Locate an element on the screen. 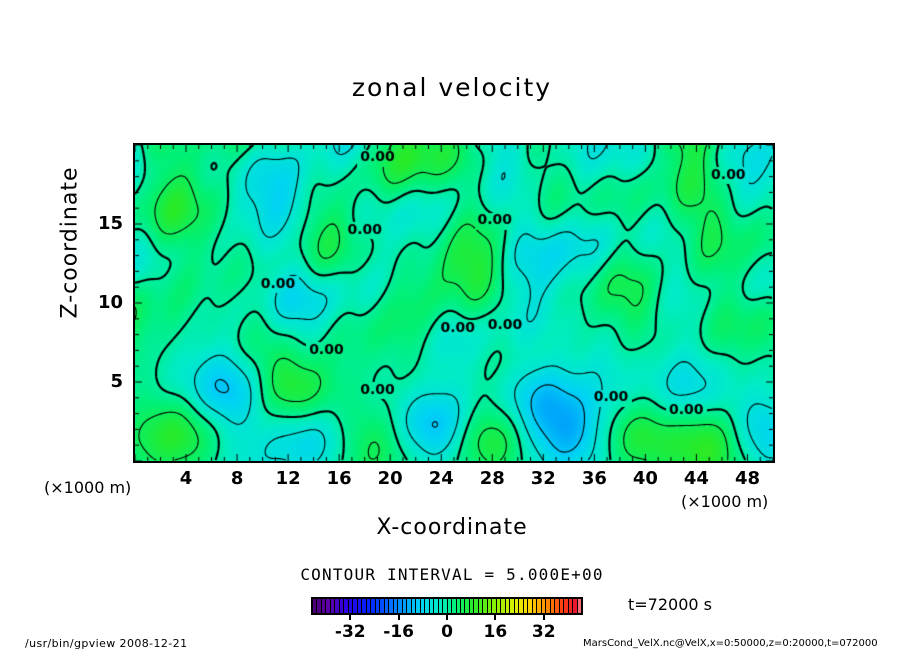  page-title: zonal velocity is located at coordinates (452, 87).